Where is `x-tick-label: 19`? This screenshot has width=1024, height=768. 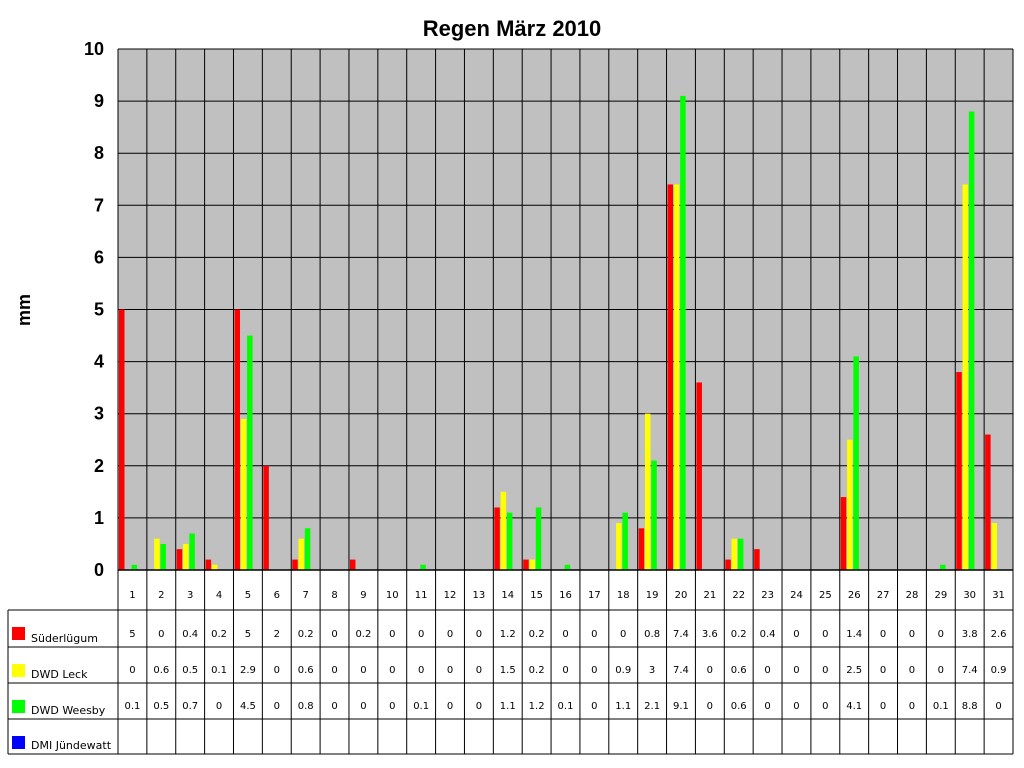 x-tick-label: 19 is located at coordinates (652, 595).